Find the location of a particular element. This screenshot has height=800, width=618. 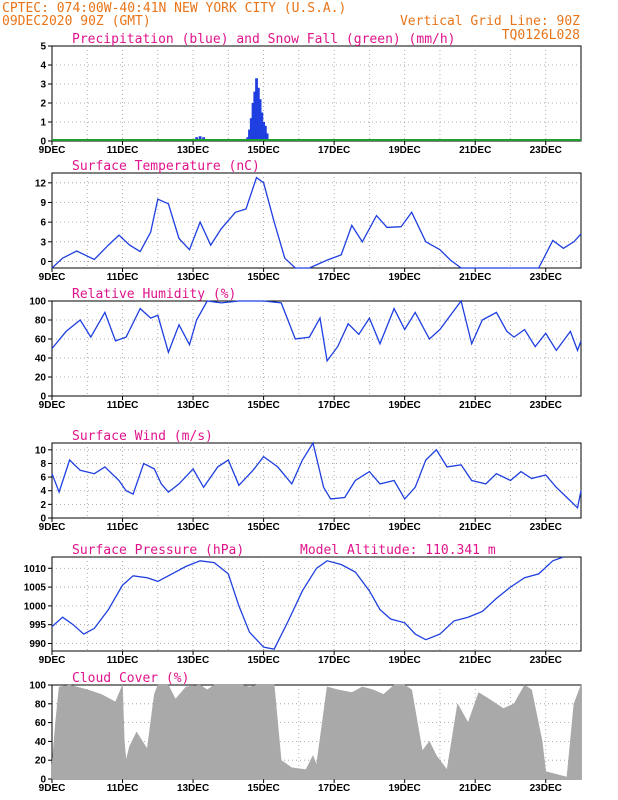

header-model: TQ0126L028 is located at coordinates (541, 35).